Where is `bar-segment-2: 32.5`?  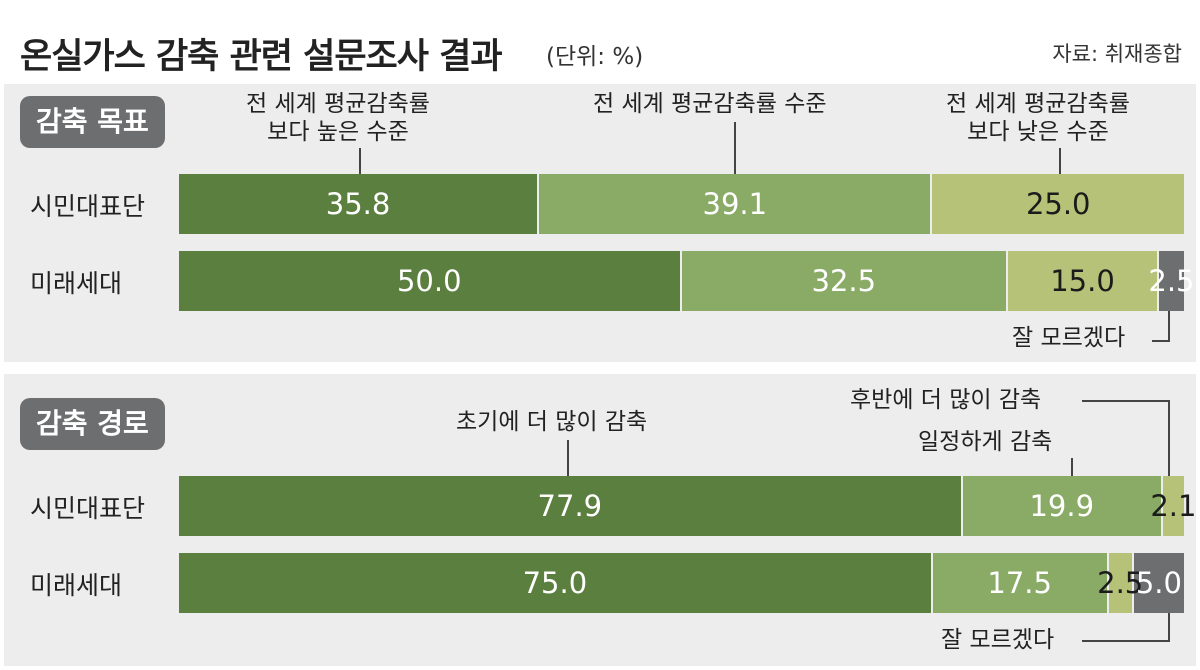 bar-segment-2: 32.5 is located at coordinates (845, 281).